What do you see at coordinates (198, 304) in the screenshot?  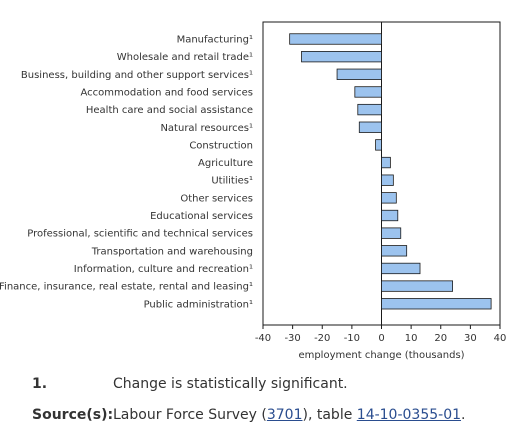 I see `category-label: Public administration¹` at bounding box center [198, 304].